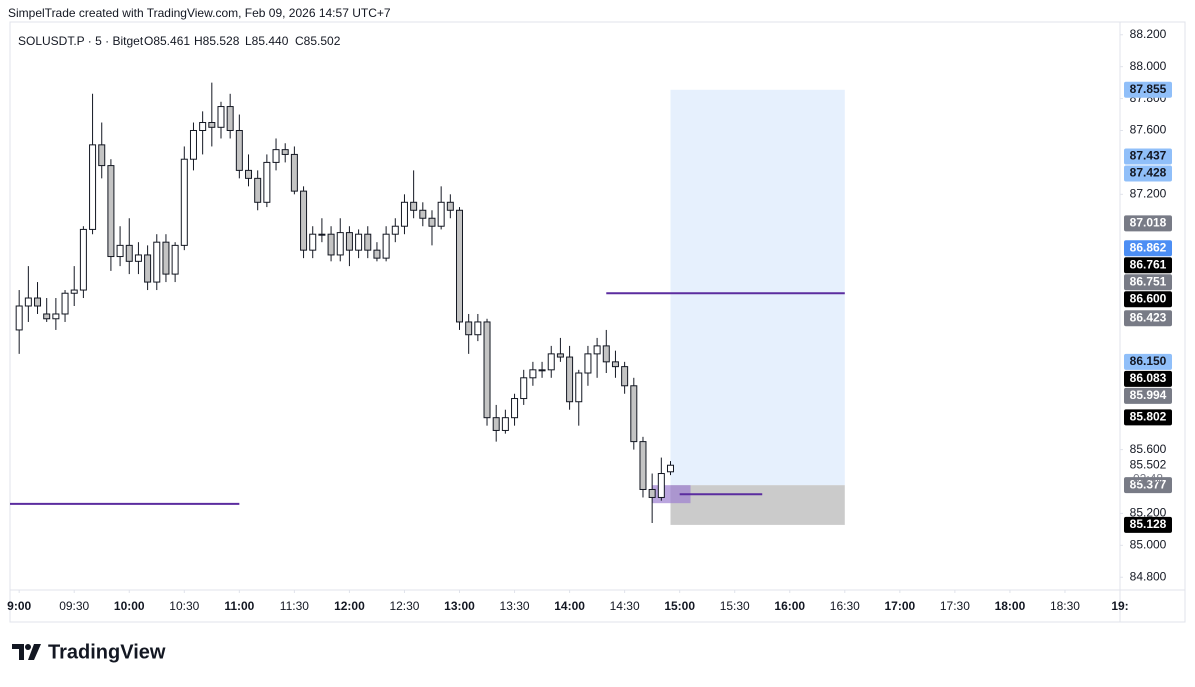  I want to click on y-tick-label: 87.600, so click(1148, 130).